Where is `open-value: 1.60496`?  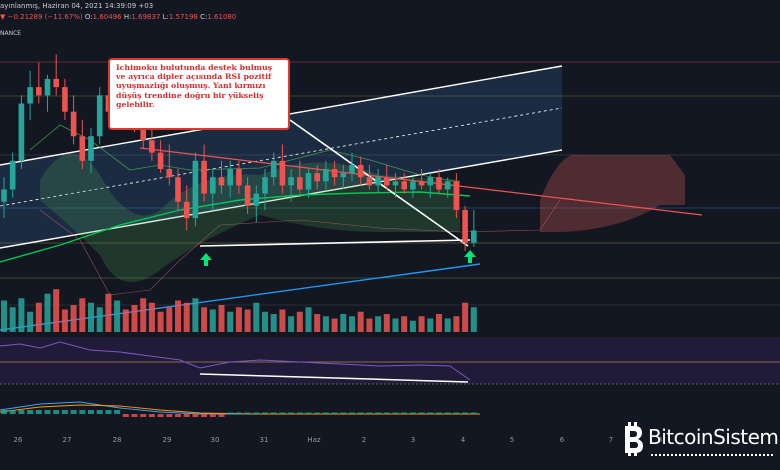 open-value: 1.60496 is located at coordinates (107, 17).